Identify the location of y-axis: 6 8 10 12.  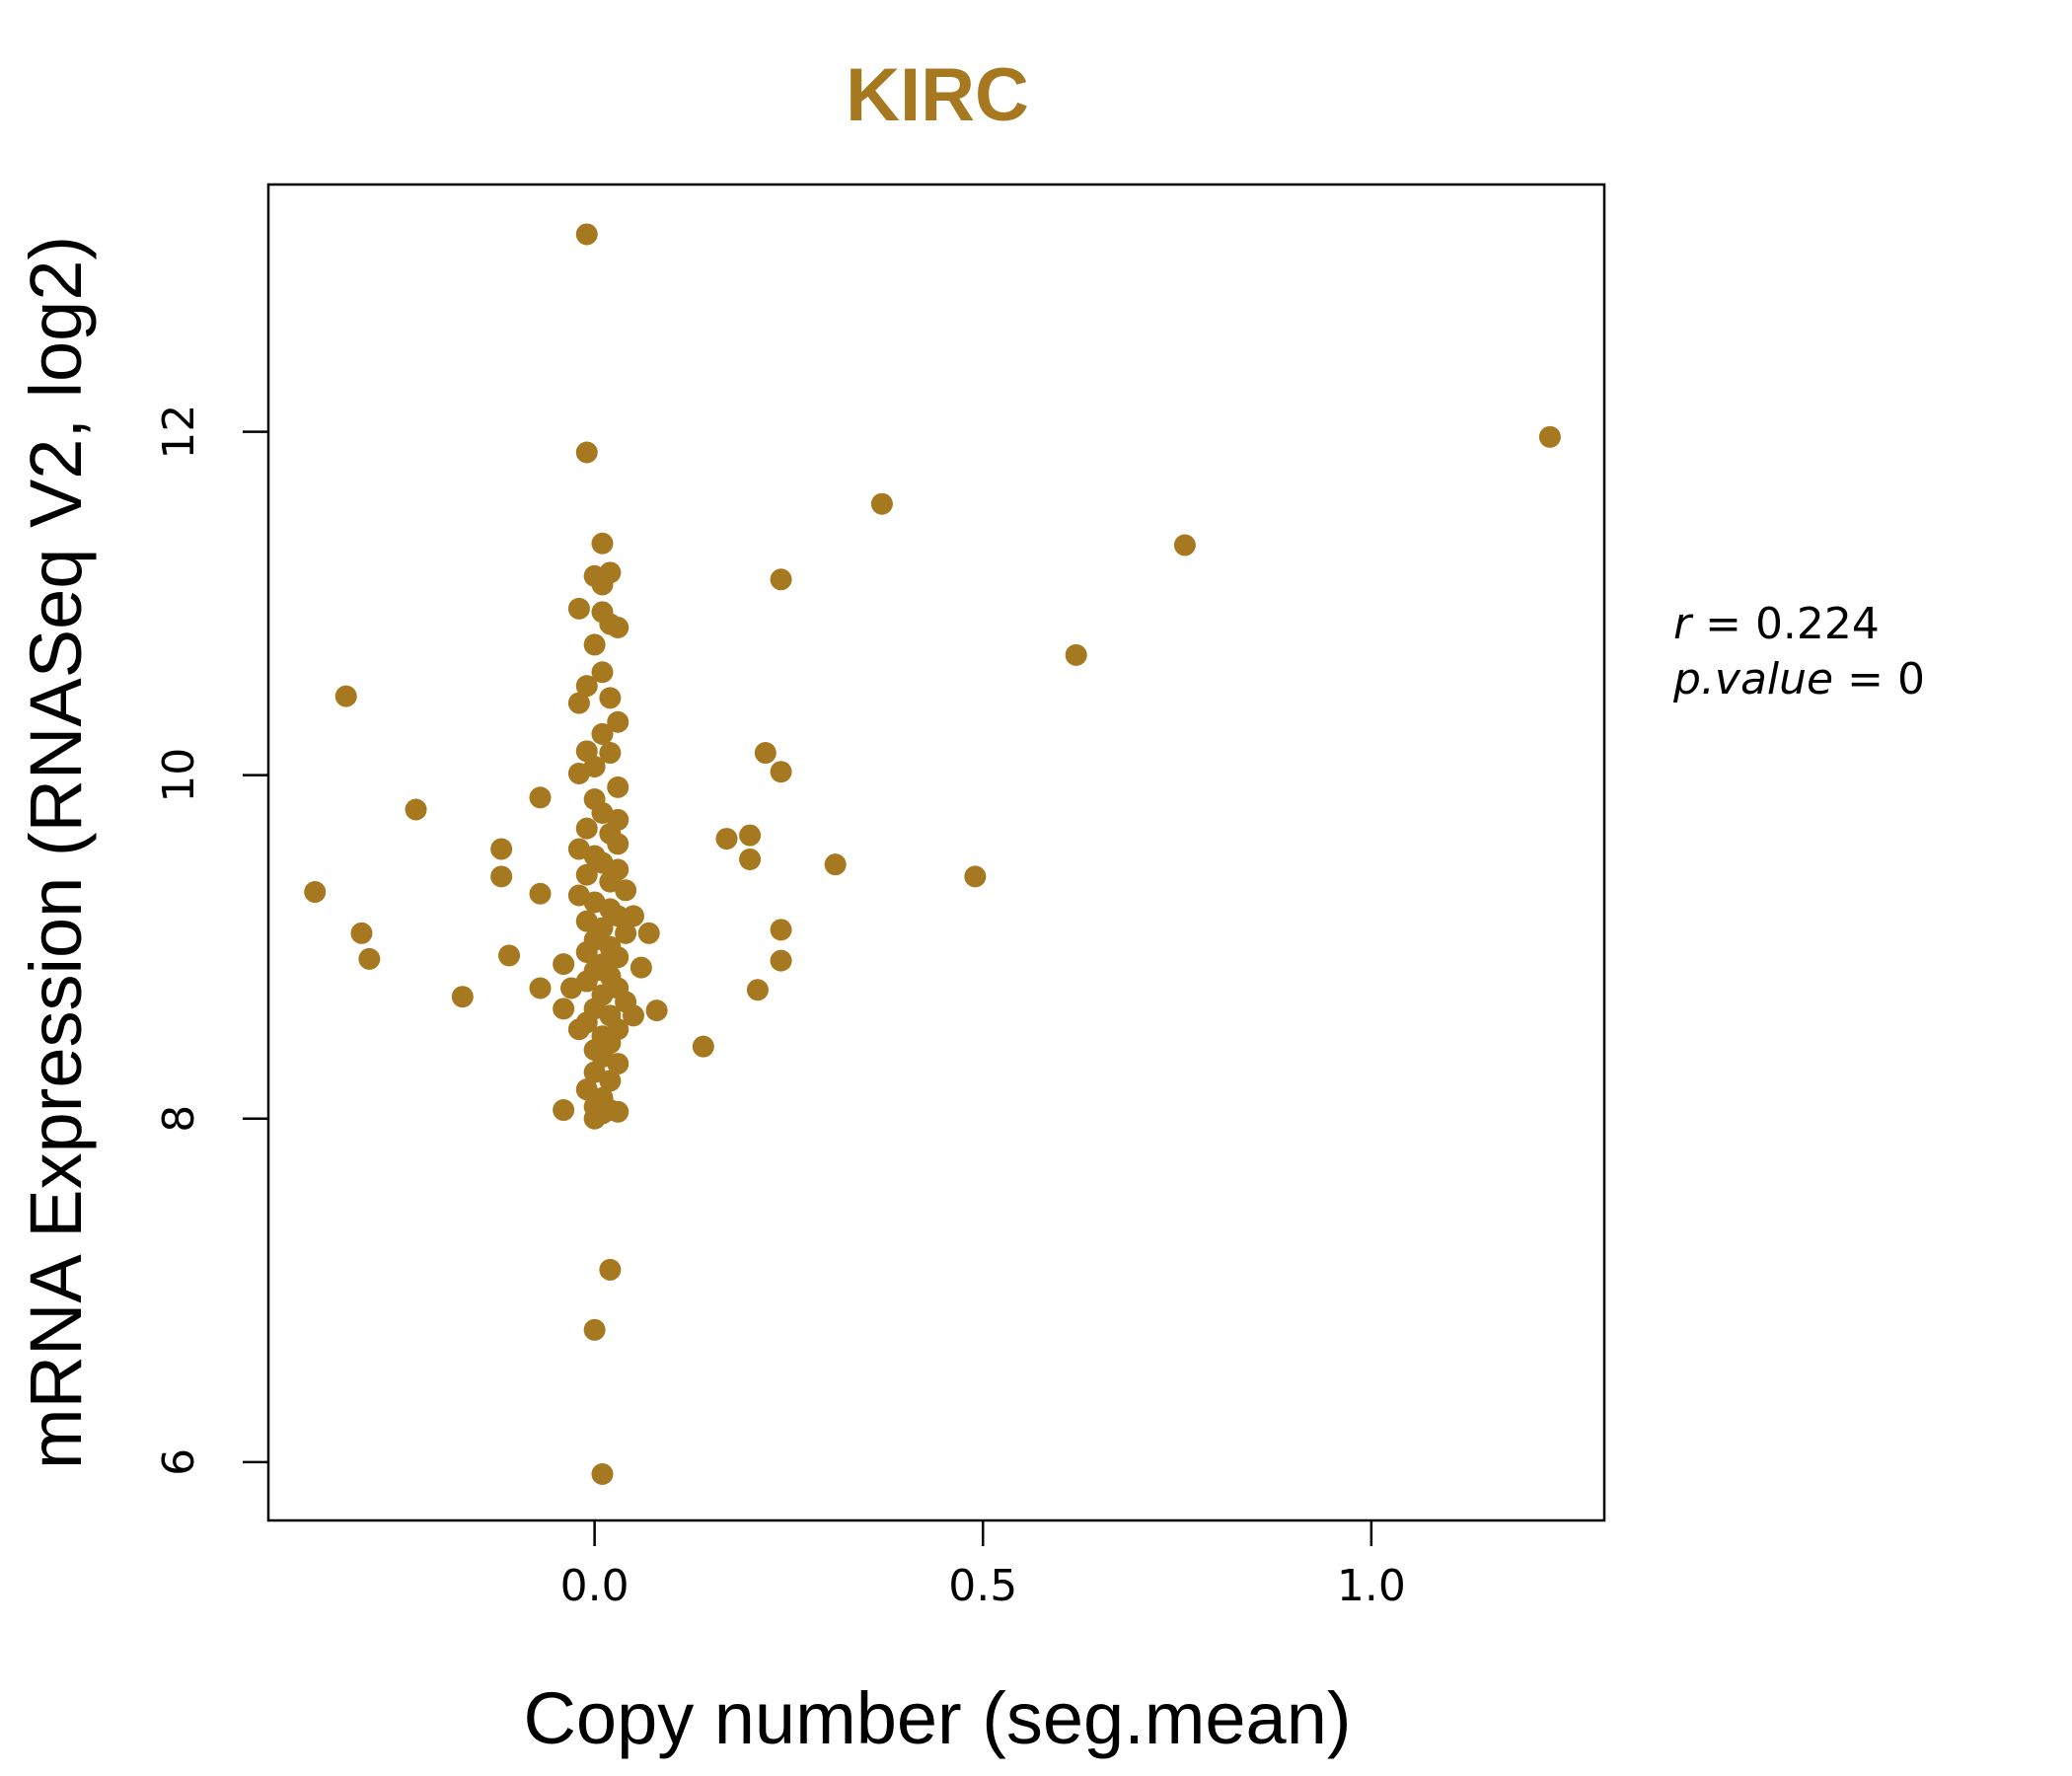
(211, 941).